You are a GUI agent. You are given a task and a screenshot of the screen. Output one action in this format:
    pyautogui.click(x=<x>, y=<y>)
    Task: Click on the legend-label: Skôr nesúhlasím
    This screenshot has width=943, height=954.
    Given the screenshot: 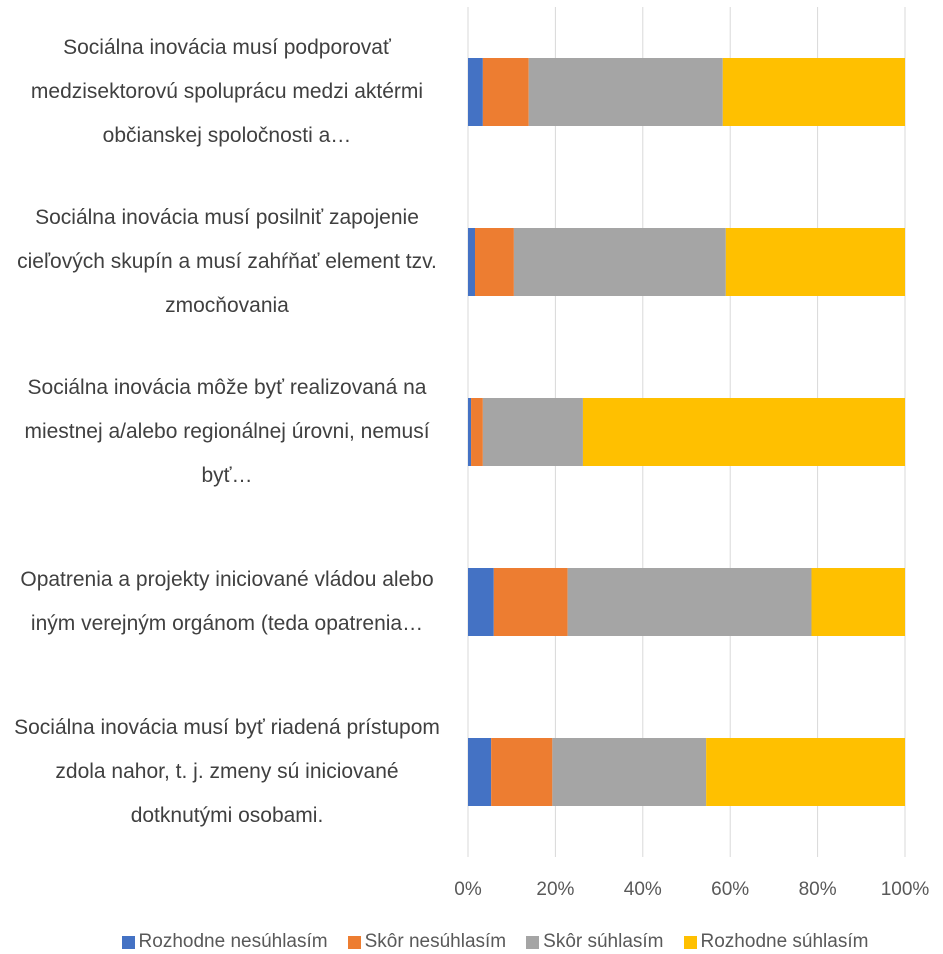 What is the action you would take?
    pyautogui.click(x=435, y=941)
    